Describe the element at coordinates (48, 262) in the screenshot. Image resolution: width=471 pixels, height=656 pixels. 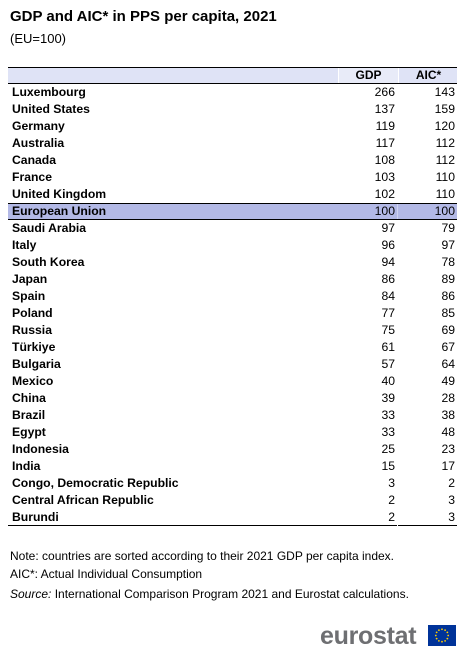
I see `country-name: South Korea` at that location.